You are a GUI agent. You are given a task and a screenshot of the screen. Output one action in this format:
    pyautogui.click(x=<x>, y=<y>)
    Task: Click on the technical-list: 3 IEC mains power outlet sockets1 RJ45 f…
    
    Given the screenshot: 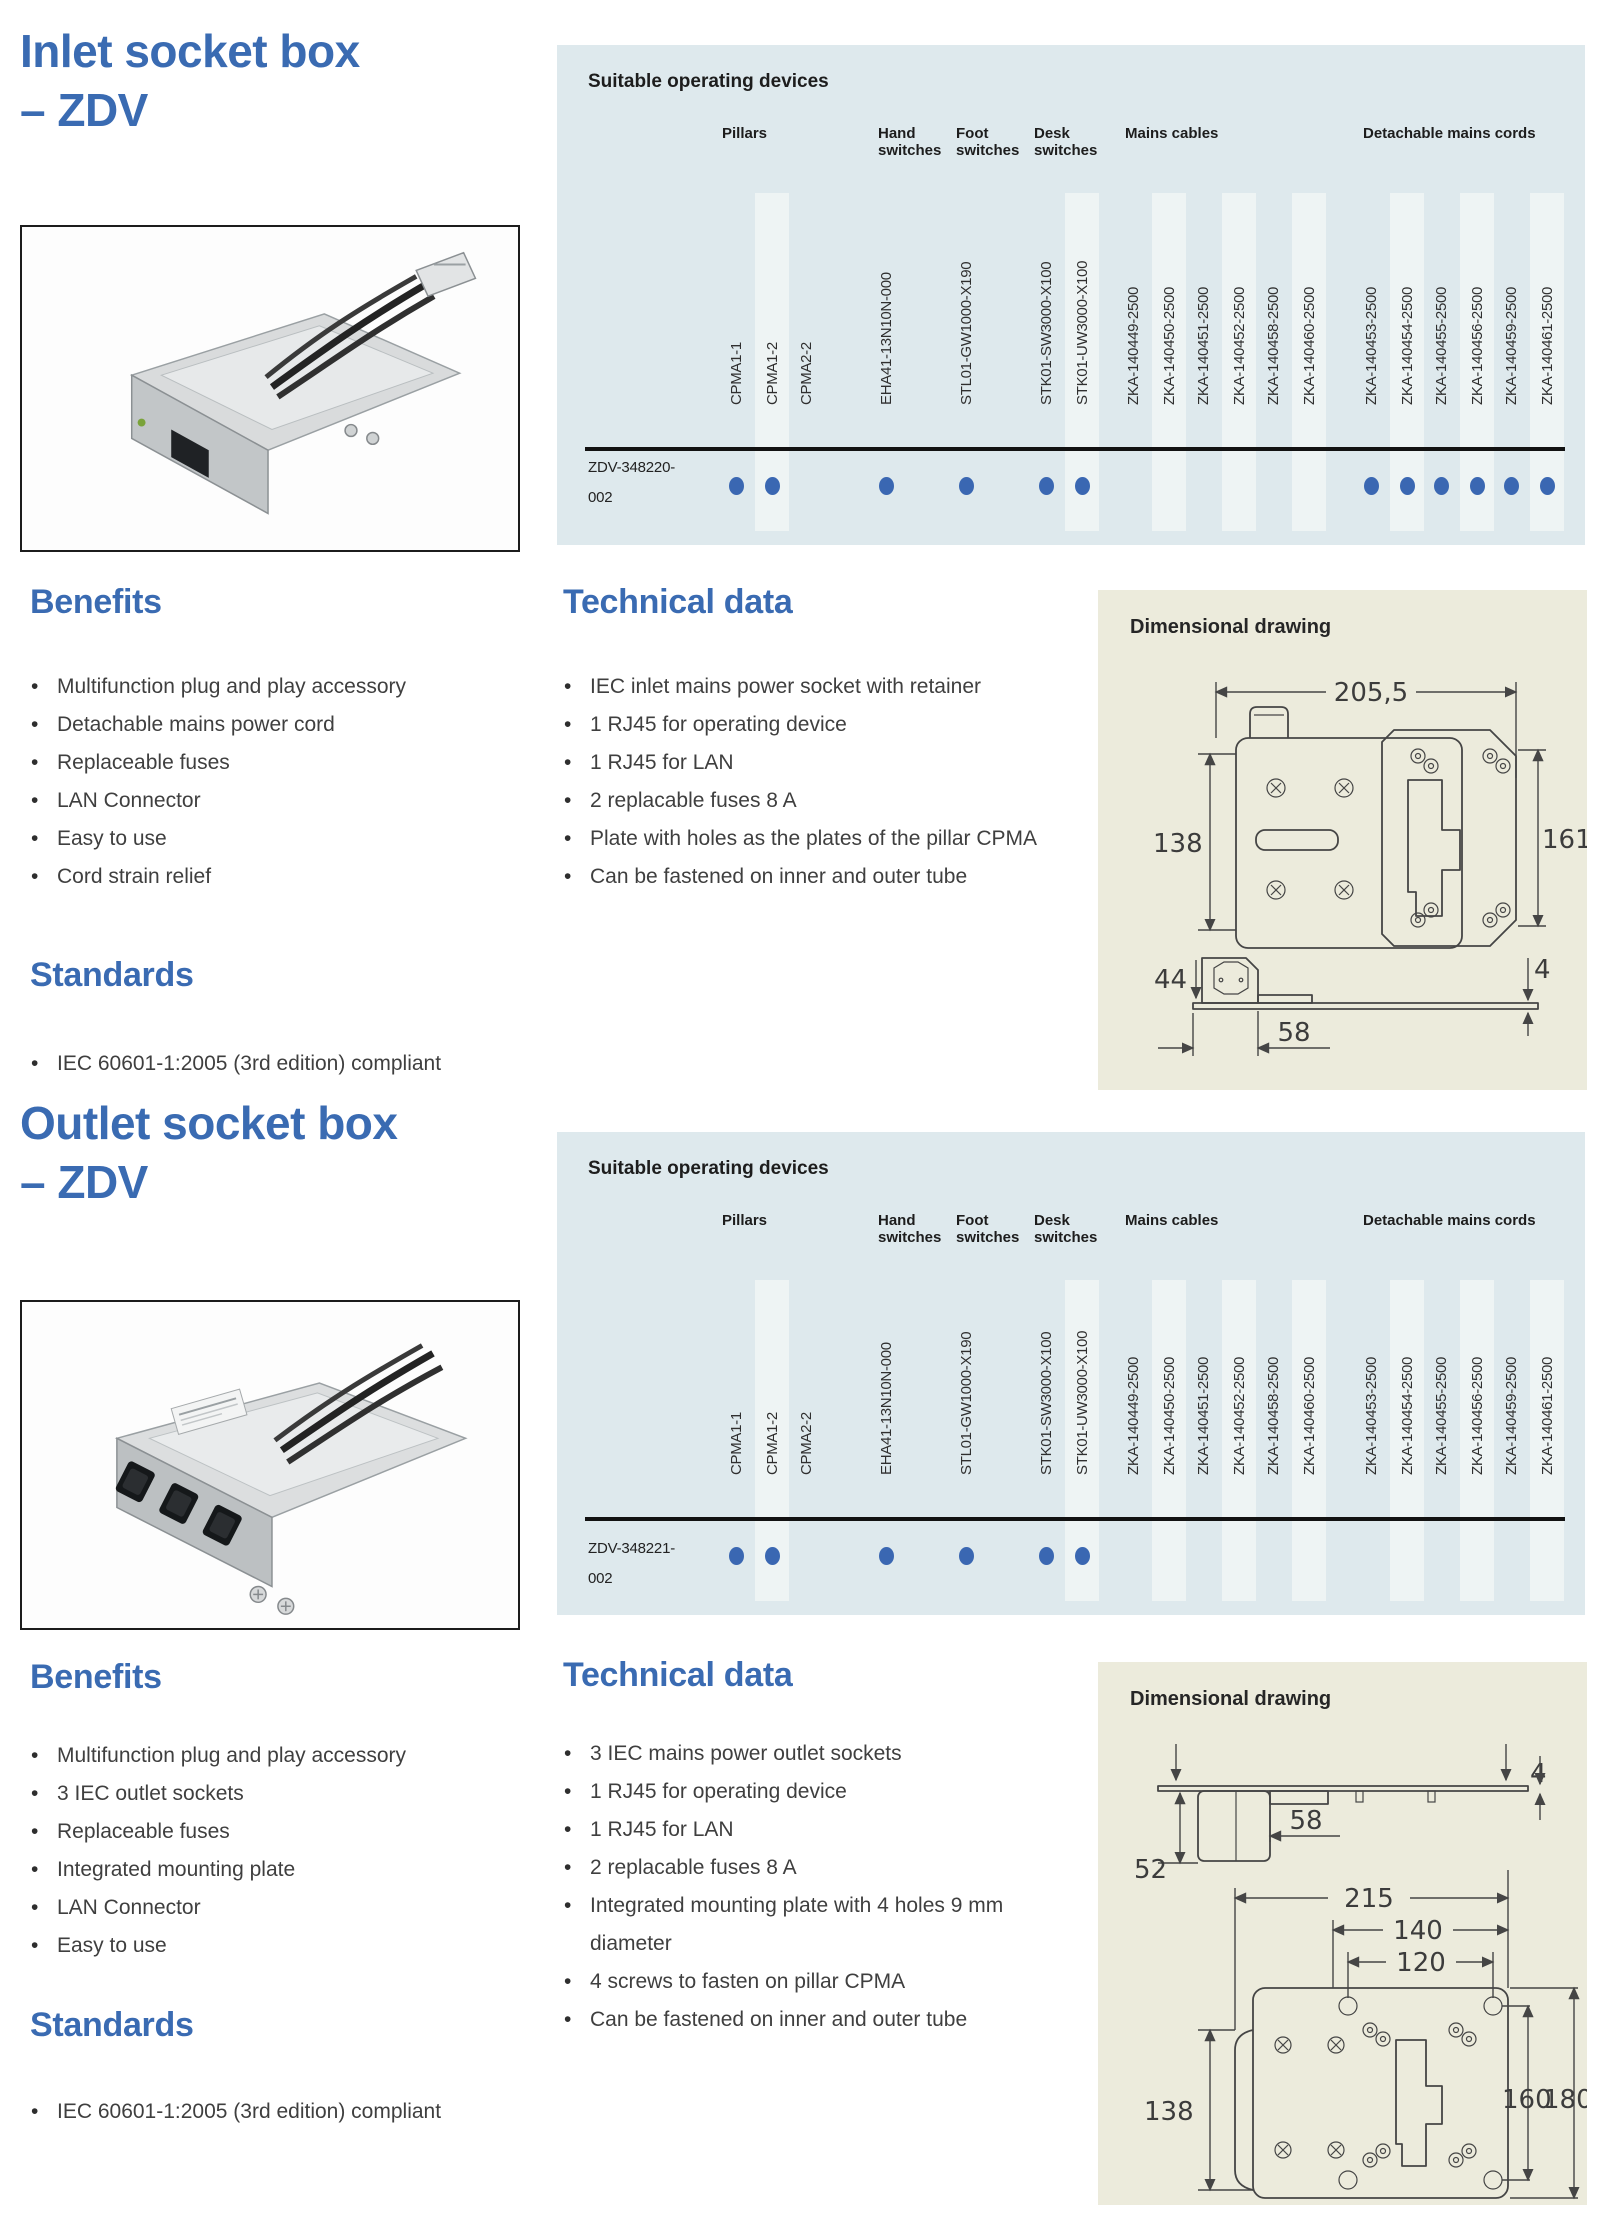 What is the action you would take?
    pyautogui.click(x=809, y=1887)
    